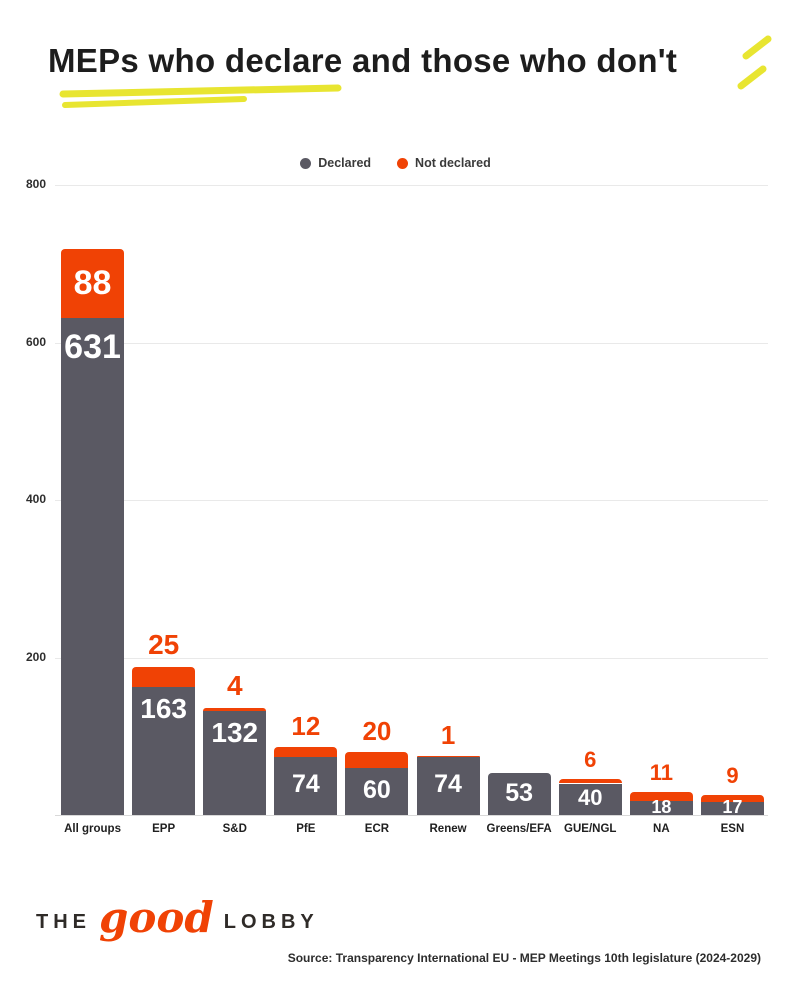 The width and height of the screenshot is (791, 1000). What do you see at coordinates (732, 775) in the screenshot?
I see `bar-label-not-declared: 9` at bounding box center [732, 775].